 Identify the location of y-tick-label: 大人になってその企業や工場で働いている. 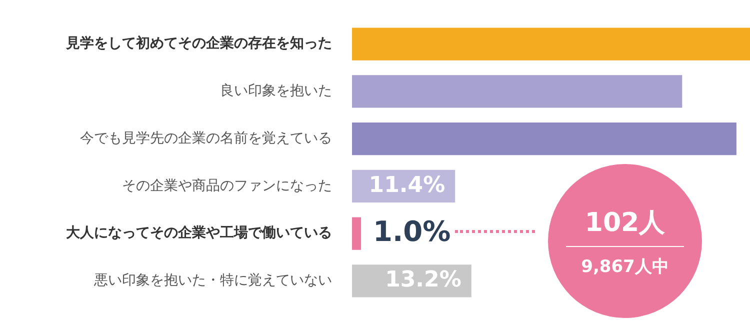
(199, 233).